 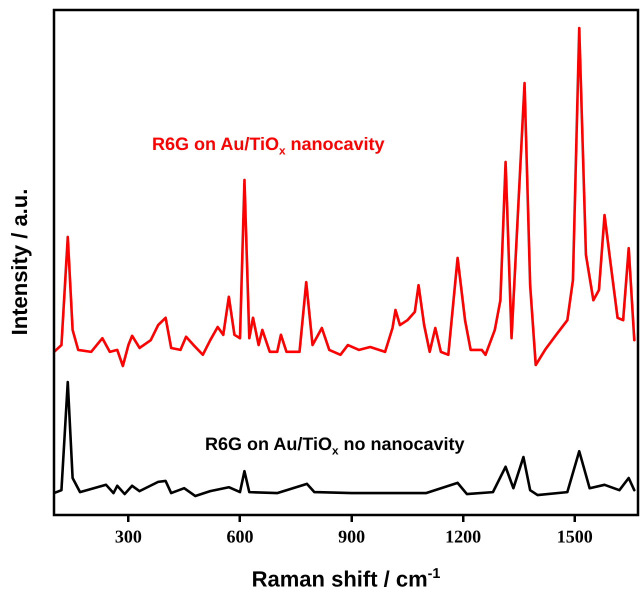 I want to click on x-tick-label: 900, so click(x=352, y=536).